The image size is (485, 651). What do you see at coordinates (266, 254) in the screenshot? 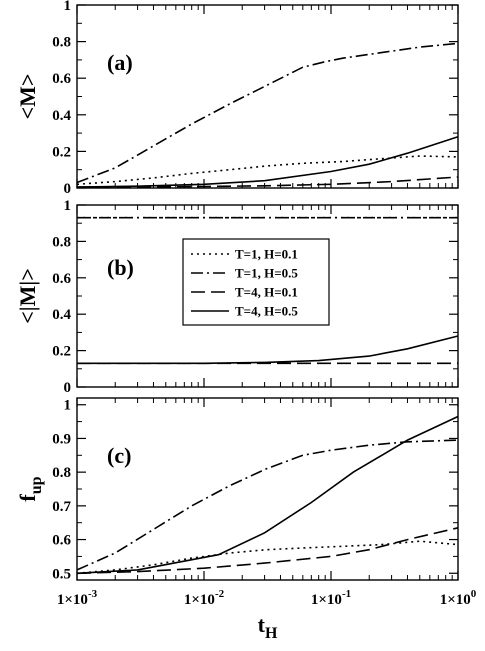
I see `legend-entry: T=1, H=0.1` at bounding box center [266, 254].